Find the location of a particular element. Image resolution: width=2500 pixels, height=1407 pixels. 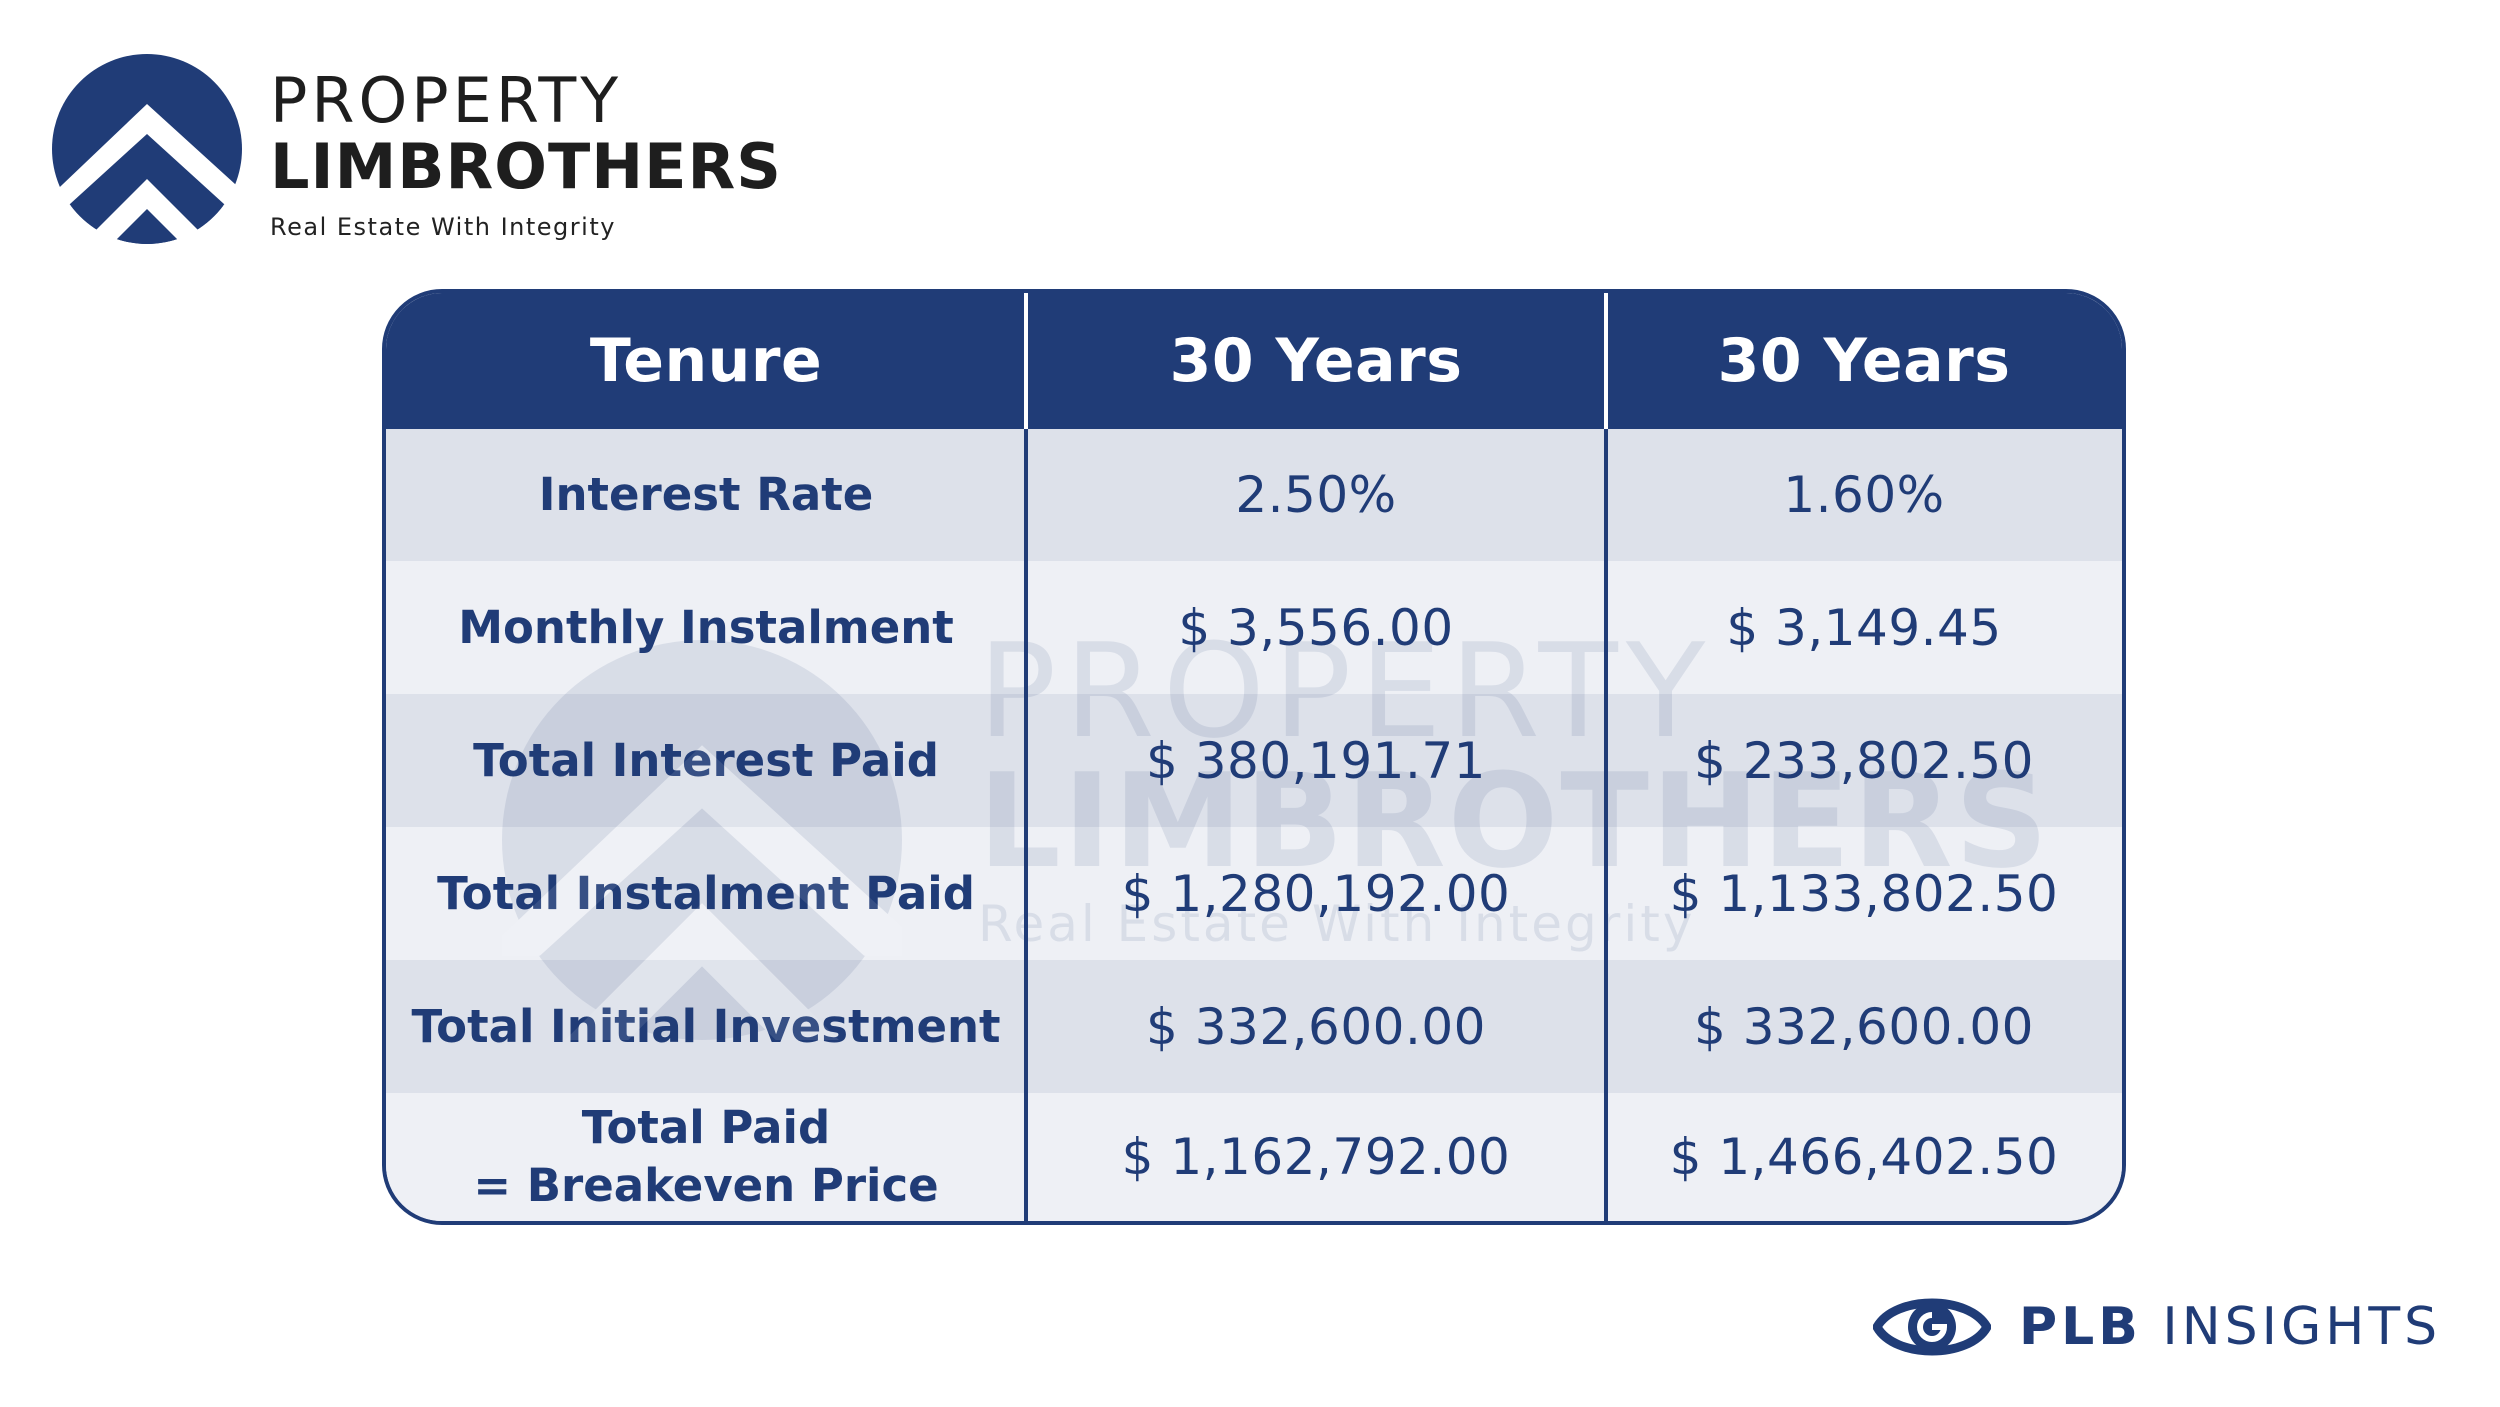

row-value: $ 1,162,792.00 is located at coordinates (1316, 1157).